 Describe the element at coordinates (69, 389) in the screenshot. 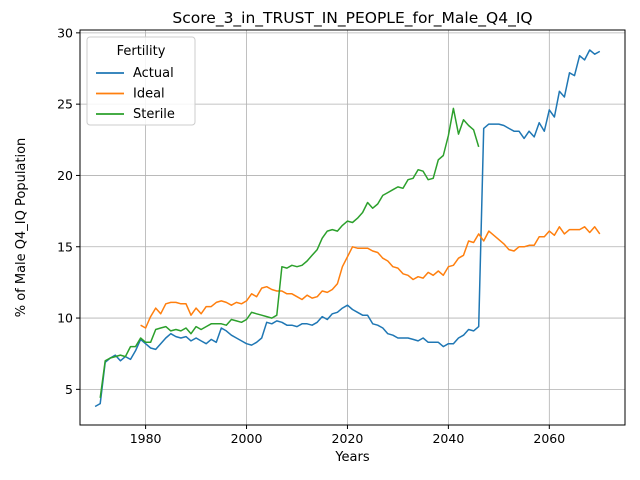

I see `y-tick-label: 5` at that location.